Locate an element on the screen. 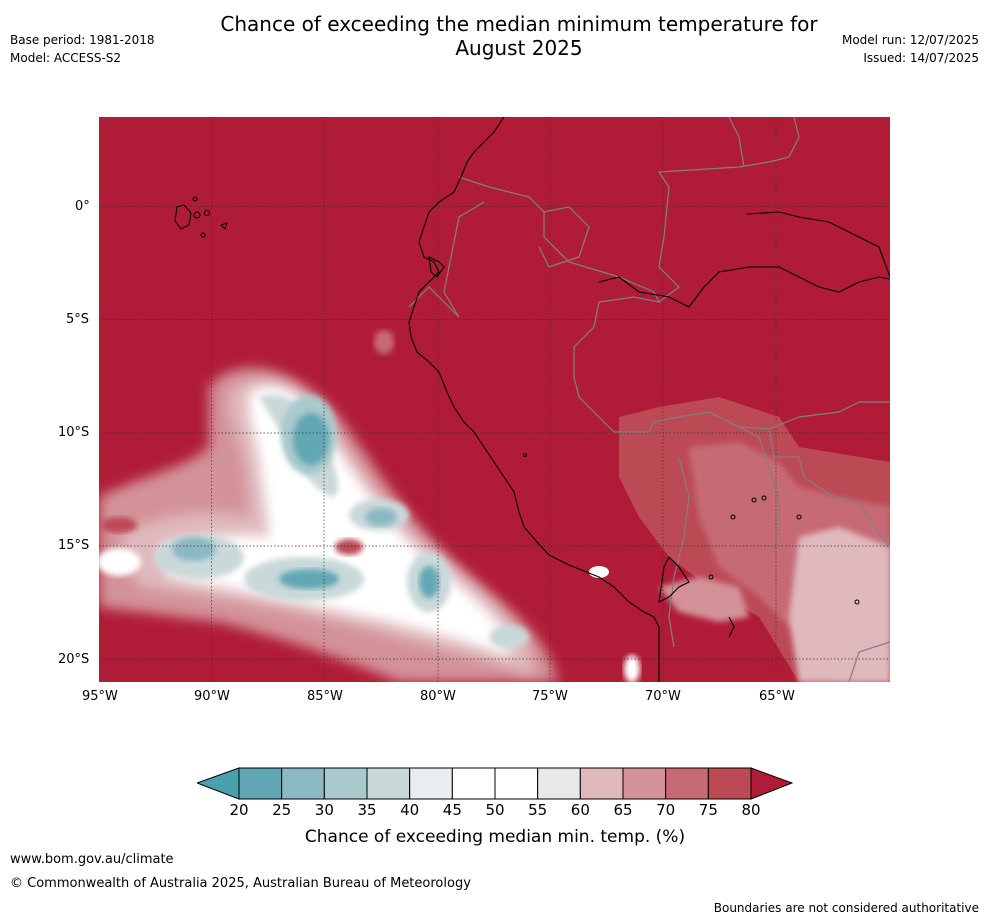 Image resolution: width=988 pixels, height=919 pixels. lon-label-90w: 90°W is located at coordinates (212, 696).